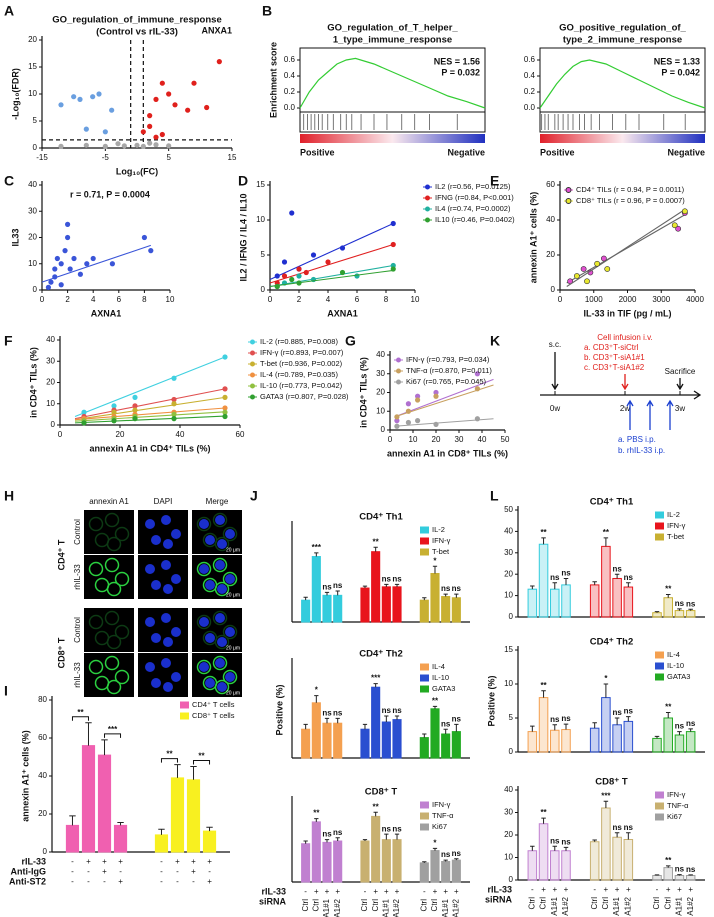 Image resolution: width=714 pixels, height=917 pixels. What do you see at coordinates (530, 75) in the screenshot?
I see `y-tick-label: 0.4` at bounding box center [530, 75].